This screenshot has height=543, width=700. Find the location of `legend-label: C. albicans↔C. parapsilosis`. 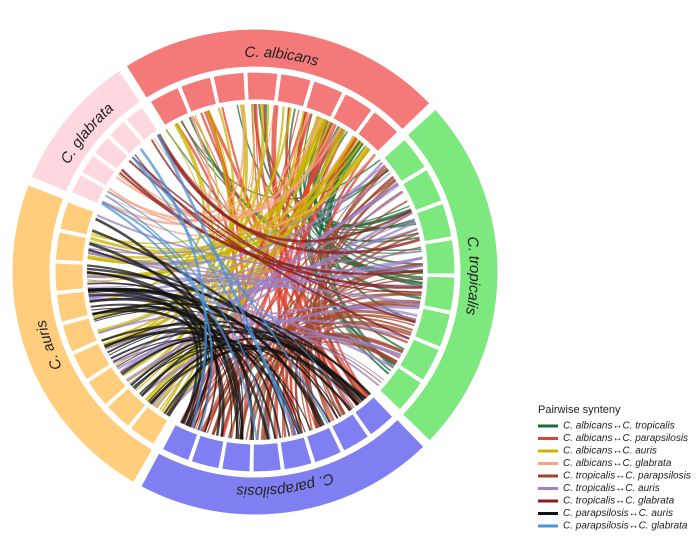

legend-label: C. albicans↔C. parapsilosis is located at coordinates (625, 438).